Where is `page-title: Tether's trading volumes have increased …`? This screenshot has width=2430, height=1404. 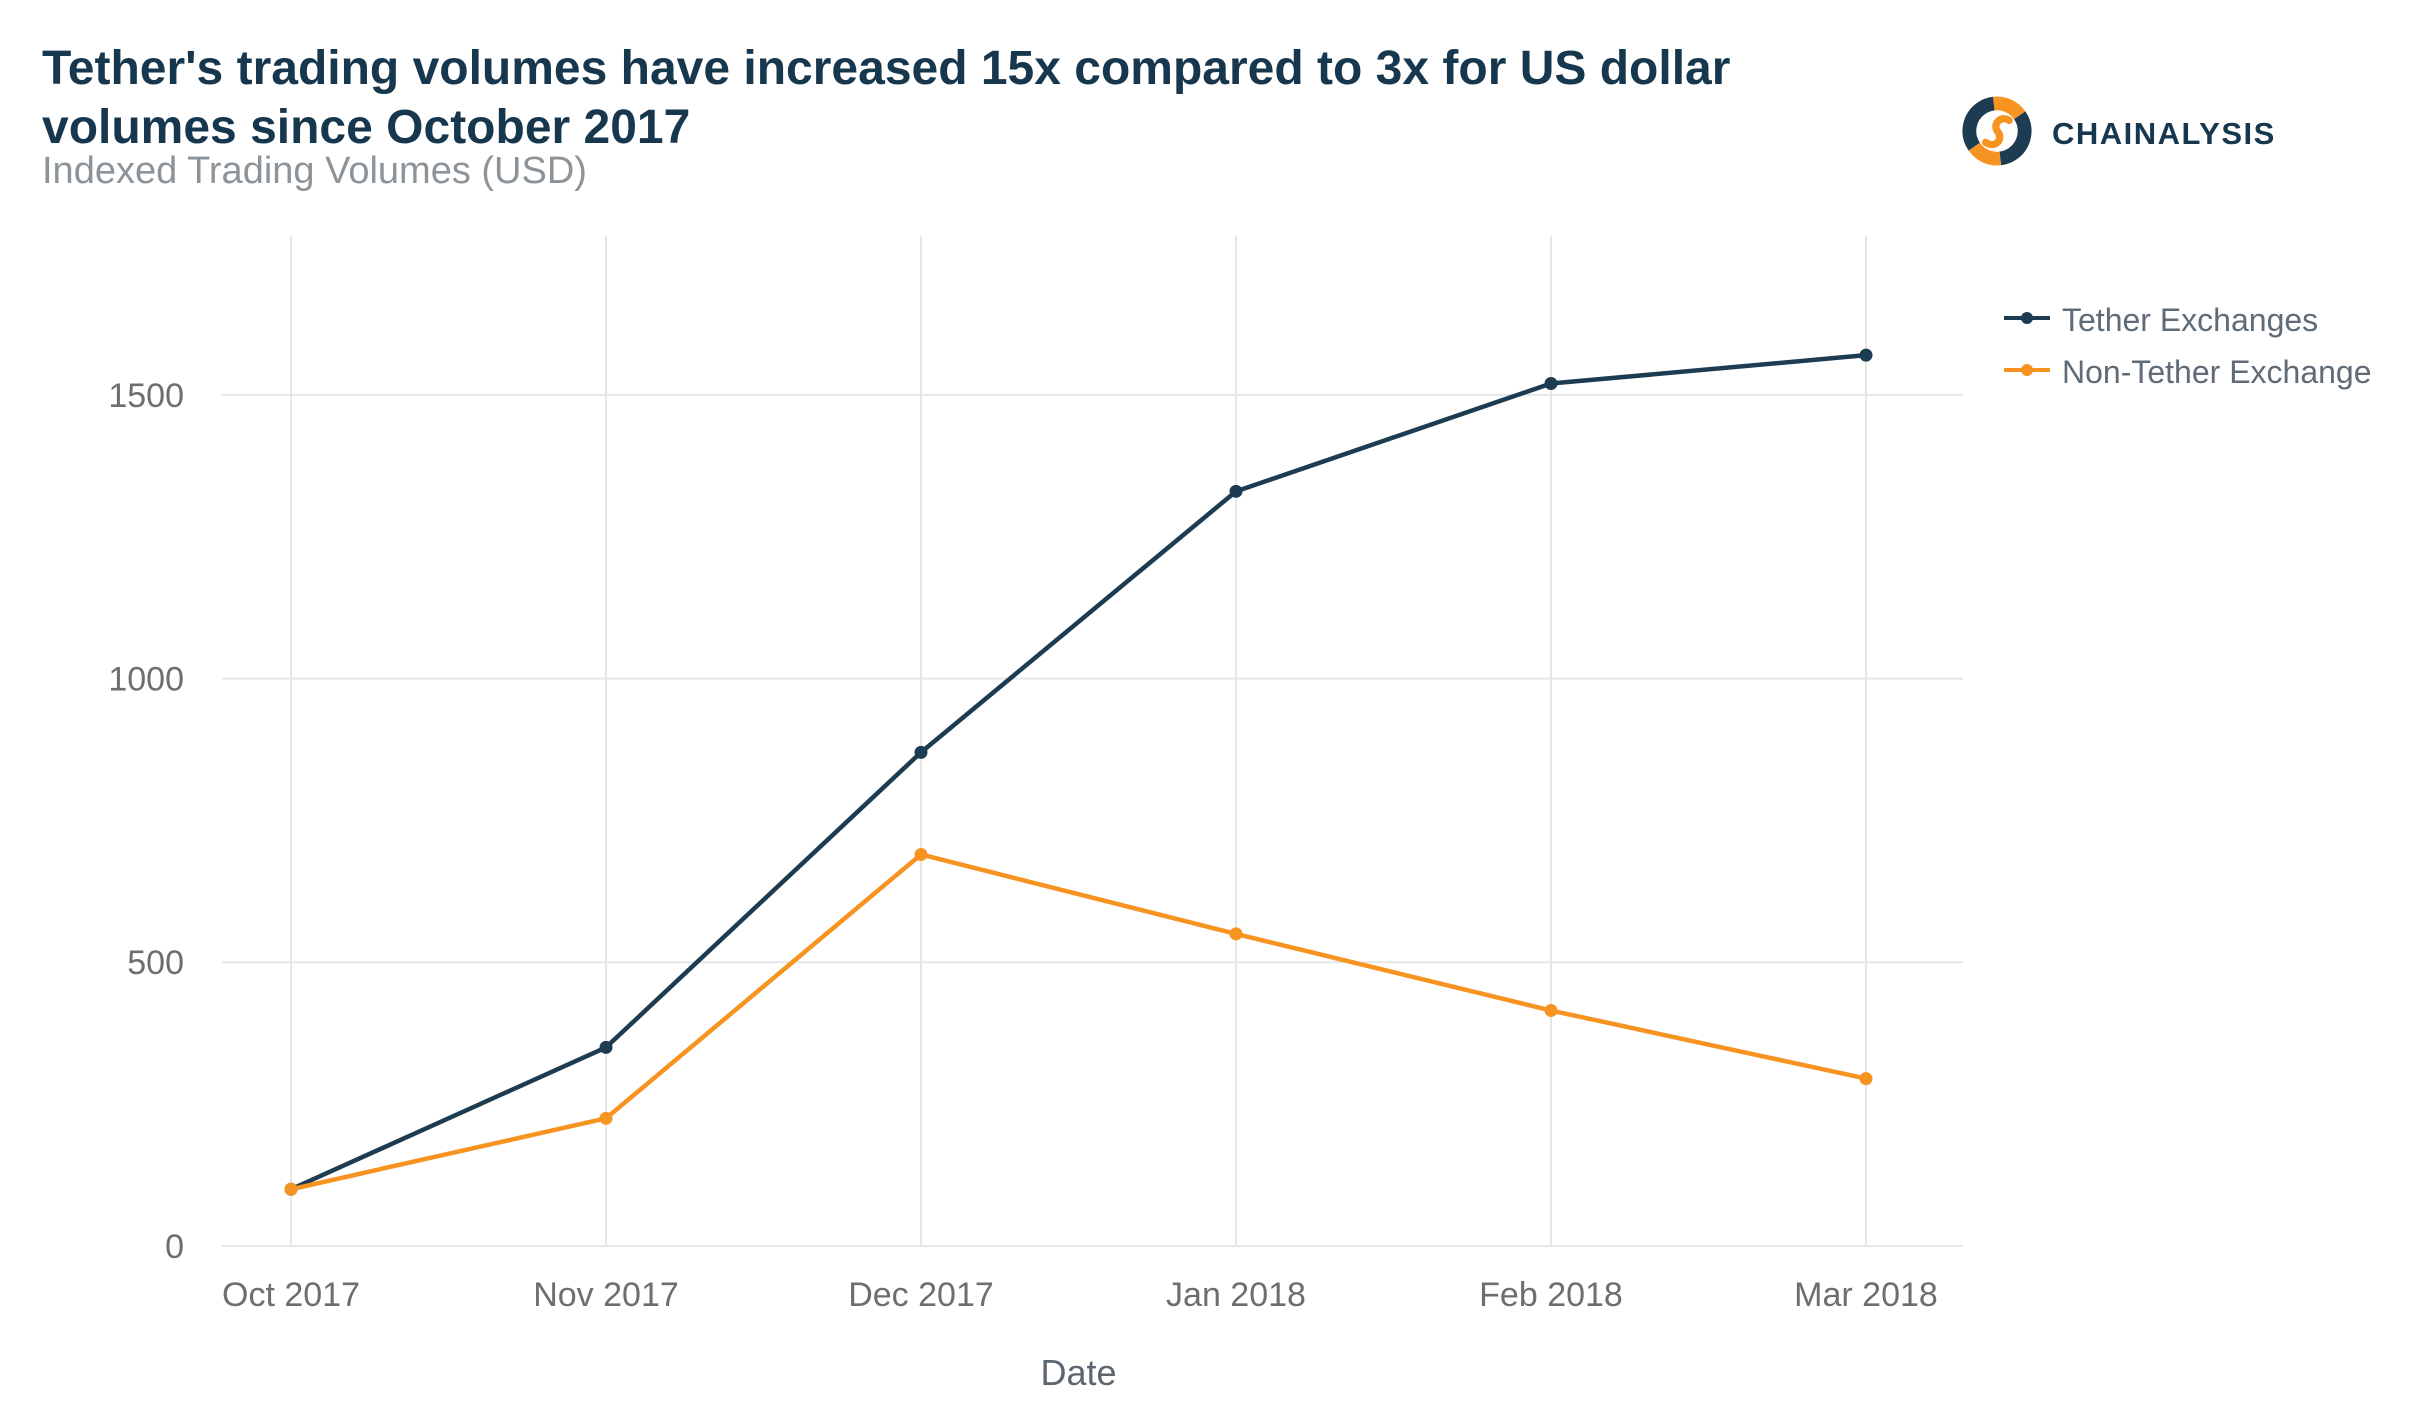
page-title: Tether's trading volumes have increased … is located at coordinates (886, 98).